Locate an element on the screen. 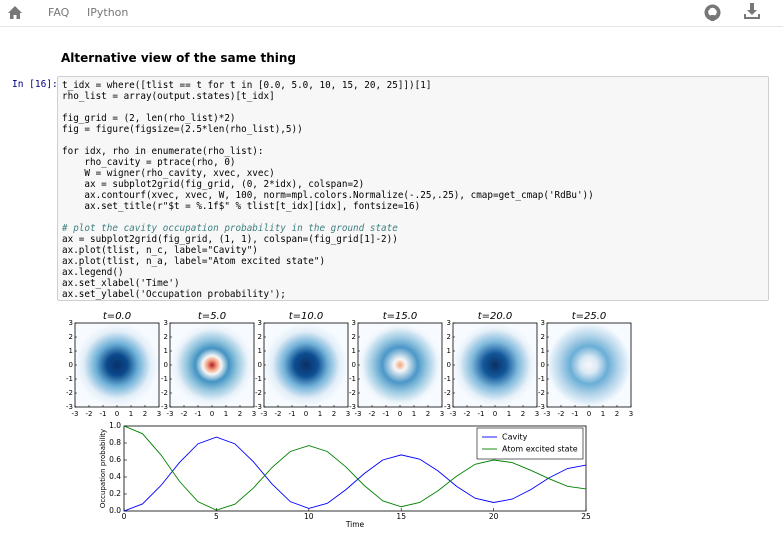 This screenshot has width=783, height=540. legend-box is located at coordinates (530, 443).